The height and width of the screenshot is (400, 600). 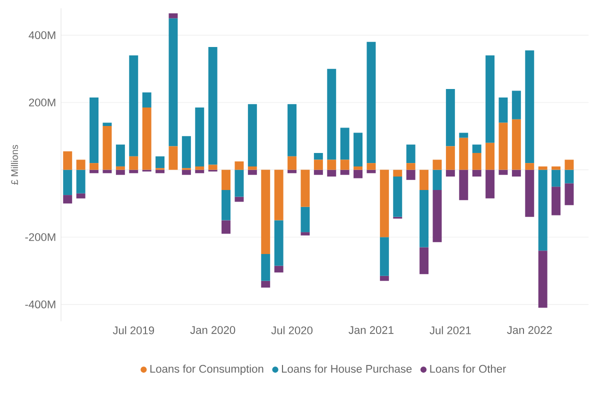 I want to click on y-tick-label: 400M, so click(x=42, y=35).